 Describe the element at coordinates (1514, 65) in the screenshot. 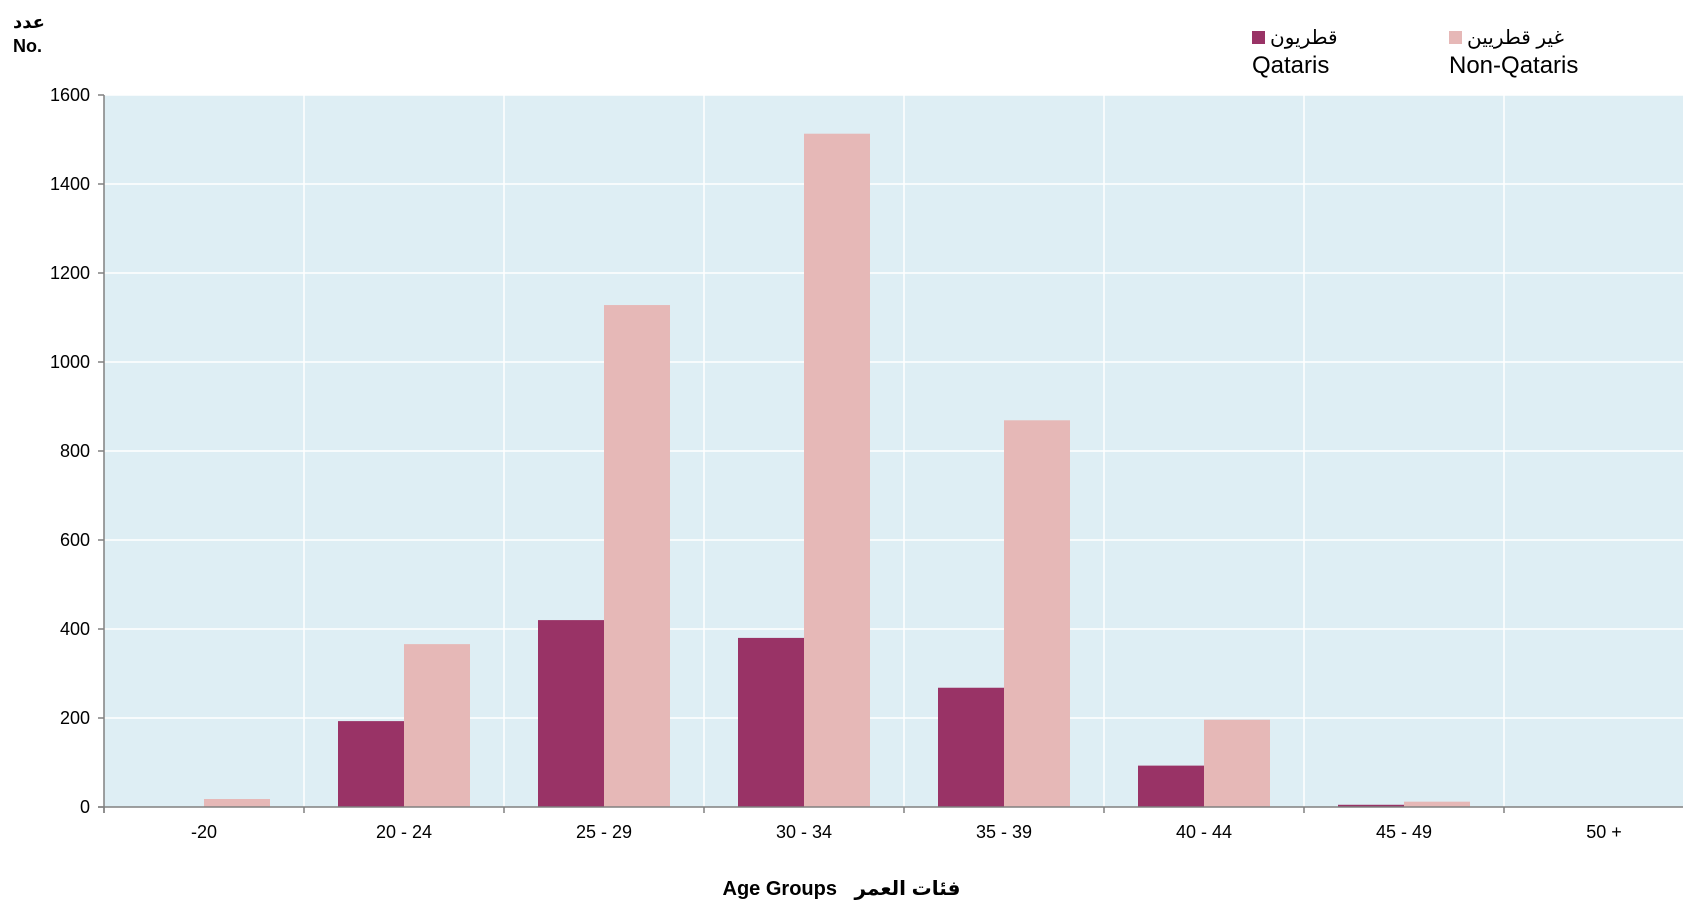

I see `legend-label-non-qataris: Non-Qataris` at that location.